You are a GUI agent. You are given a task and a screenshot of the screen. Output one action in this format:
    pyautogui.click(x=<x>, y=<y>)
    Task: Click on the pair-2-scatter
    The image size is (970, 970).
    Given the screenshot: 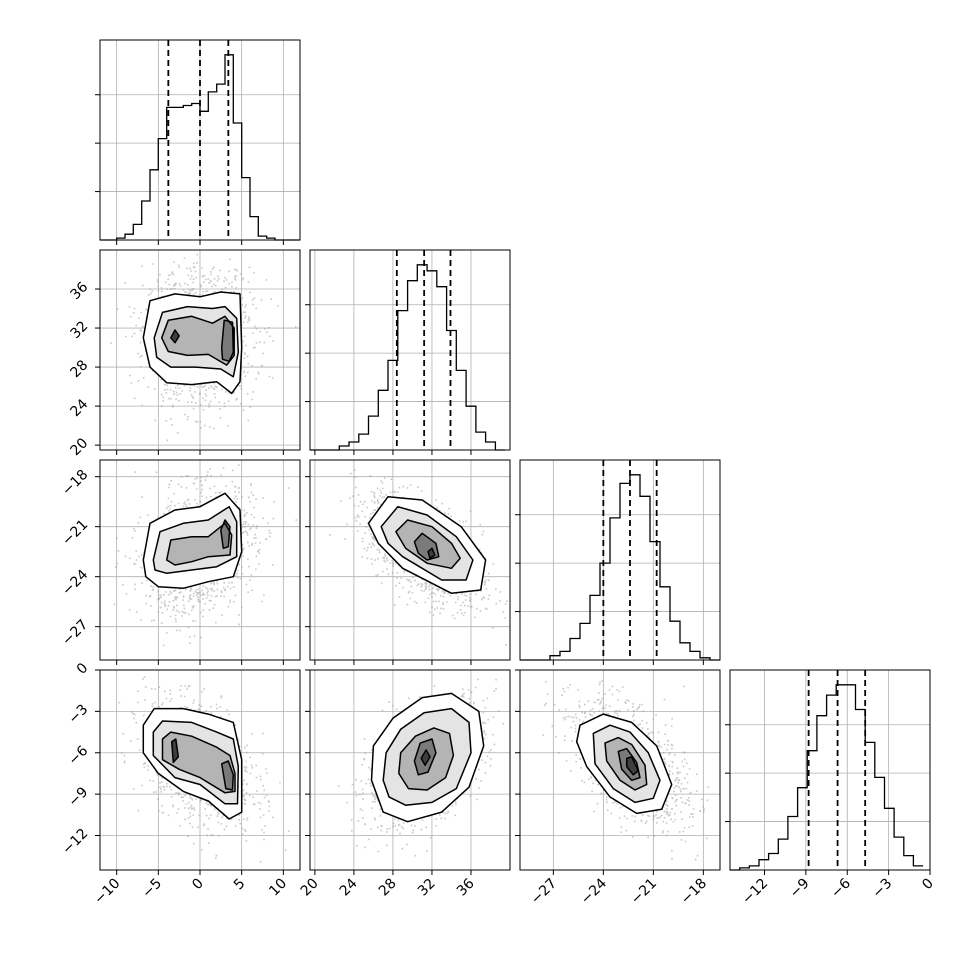 What is the action you would take?
    pyautogui.click(x=418, y=557)
    